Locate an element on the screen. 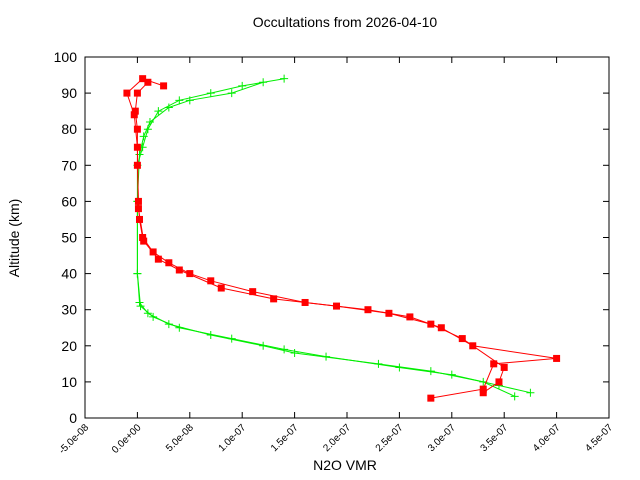 The image size is (640, 480). y-tick-label: 0 is located at coordinates (73, 418).